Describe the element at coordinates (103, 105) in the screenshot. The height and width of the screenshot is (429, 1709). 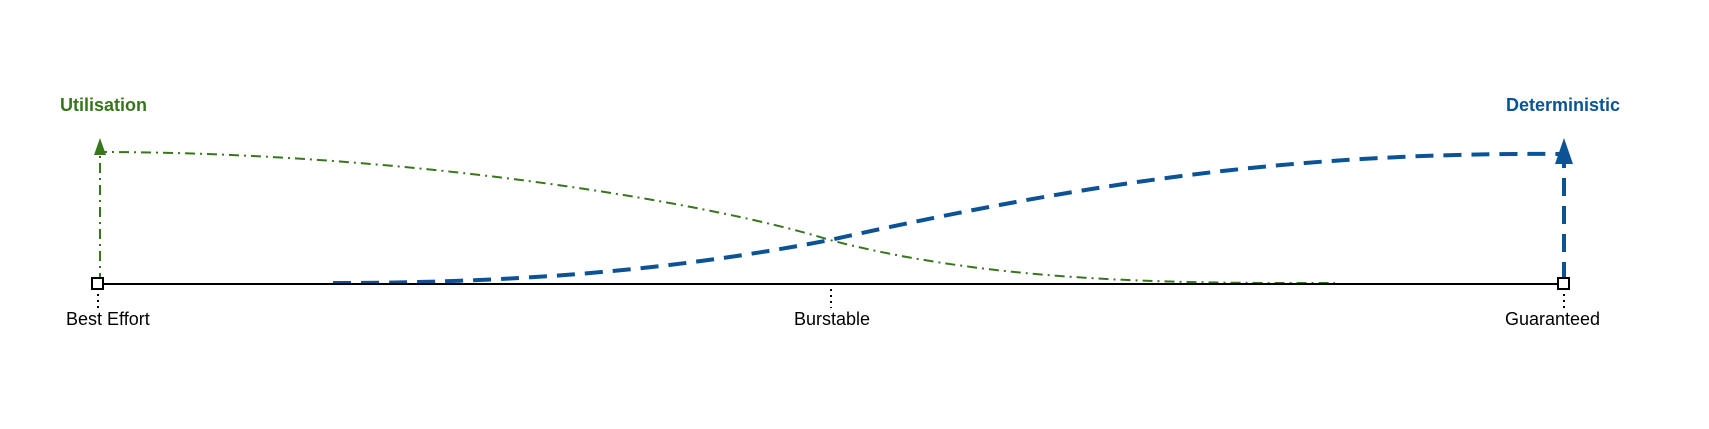
I see `utilisation-label: Utilisation` at that location.